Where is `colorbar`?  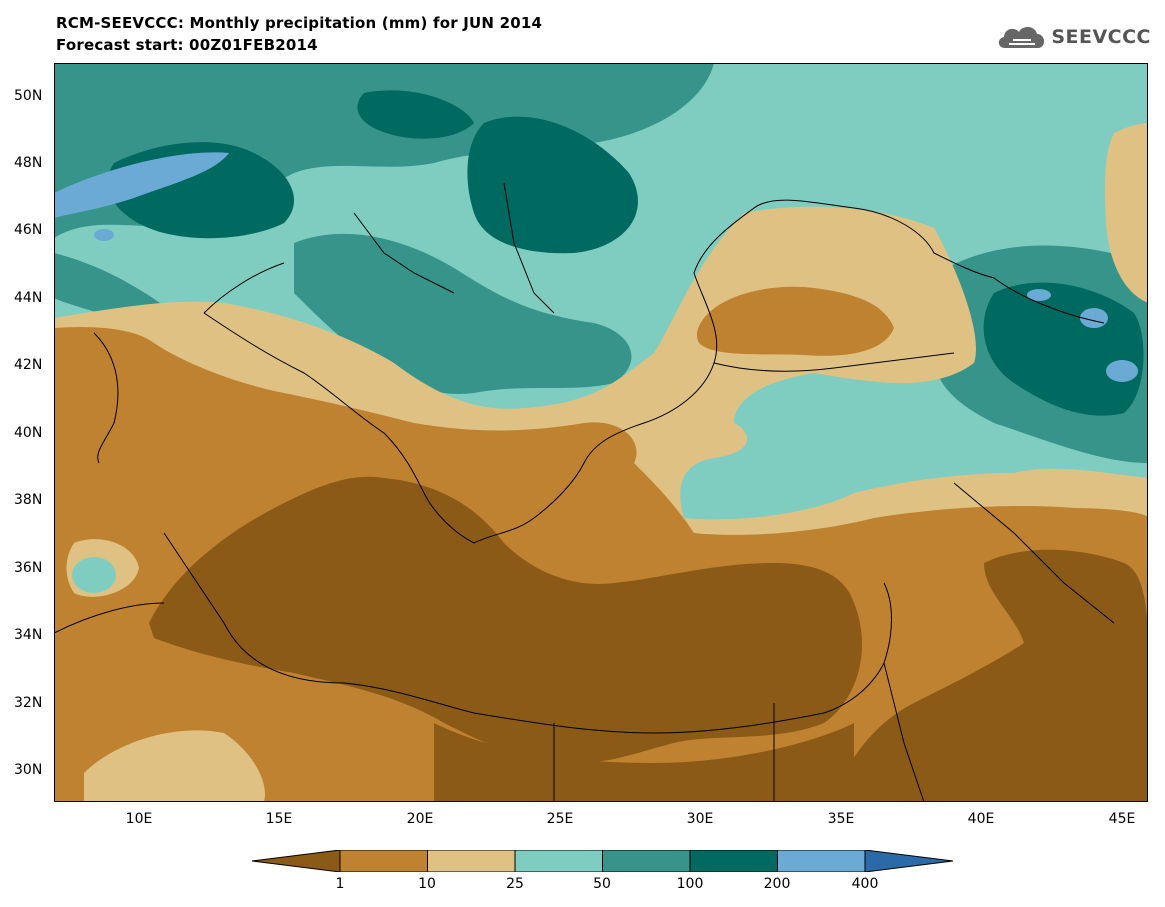 colorbar is located at coordinates (603, 861).